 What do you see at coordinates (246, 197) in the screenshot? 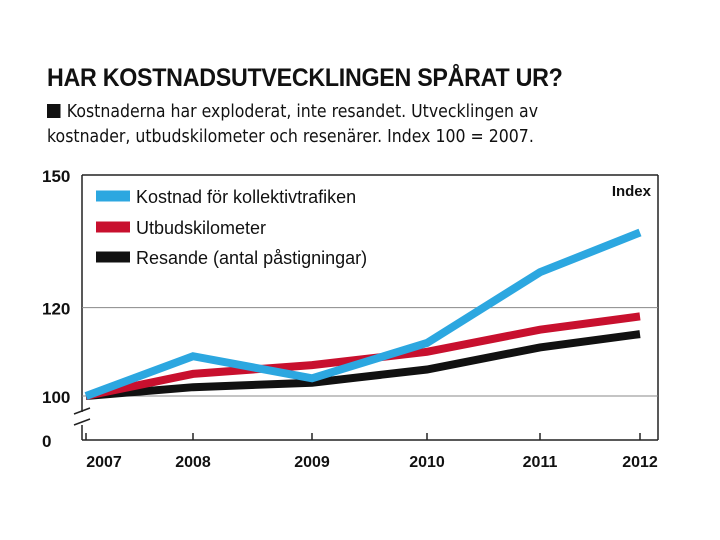
I see `legend-label-0: Kostnad för kollektivtrafiken` at bounding box center [246, 197].